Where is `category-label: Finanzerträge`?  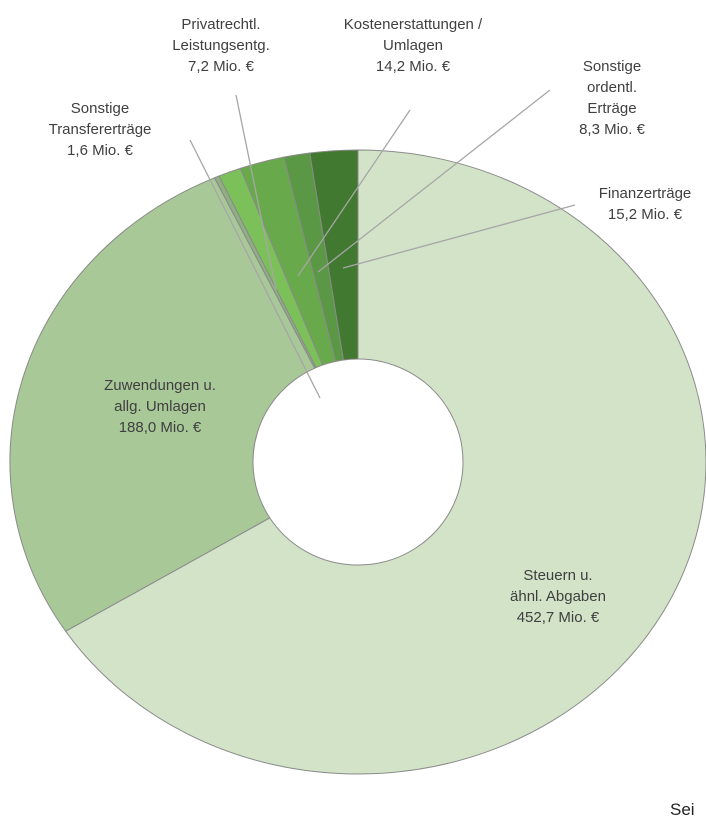
category-label: Finanzerträge is located at coordinates (645, 193).